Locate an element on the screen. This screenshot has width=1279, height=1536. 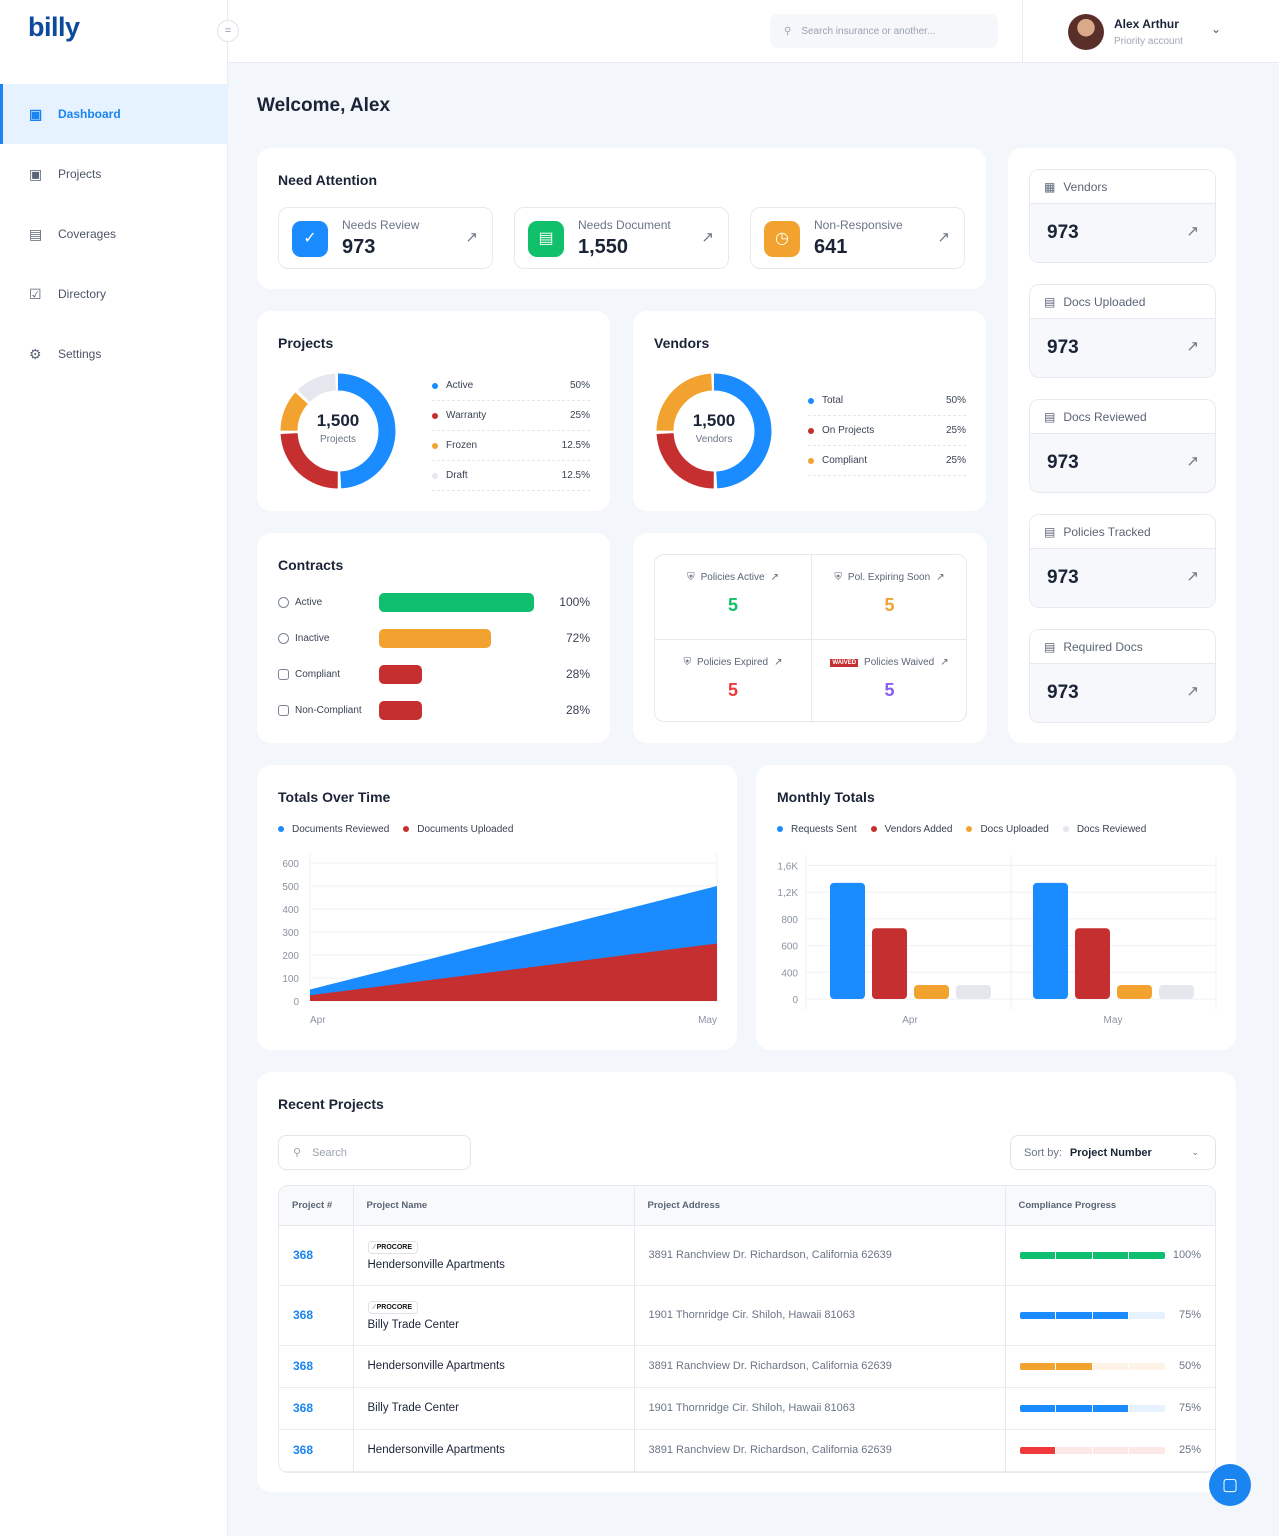
stat-required-docs: ▤ Required Docs 973 ↗ is located at coordinates (1122, 676).